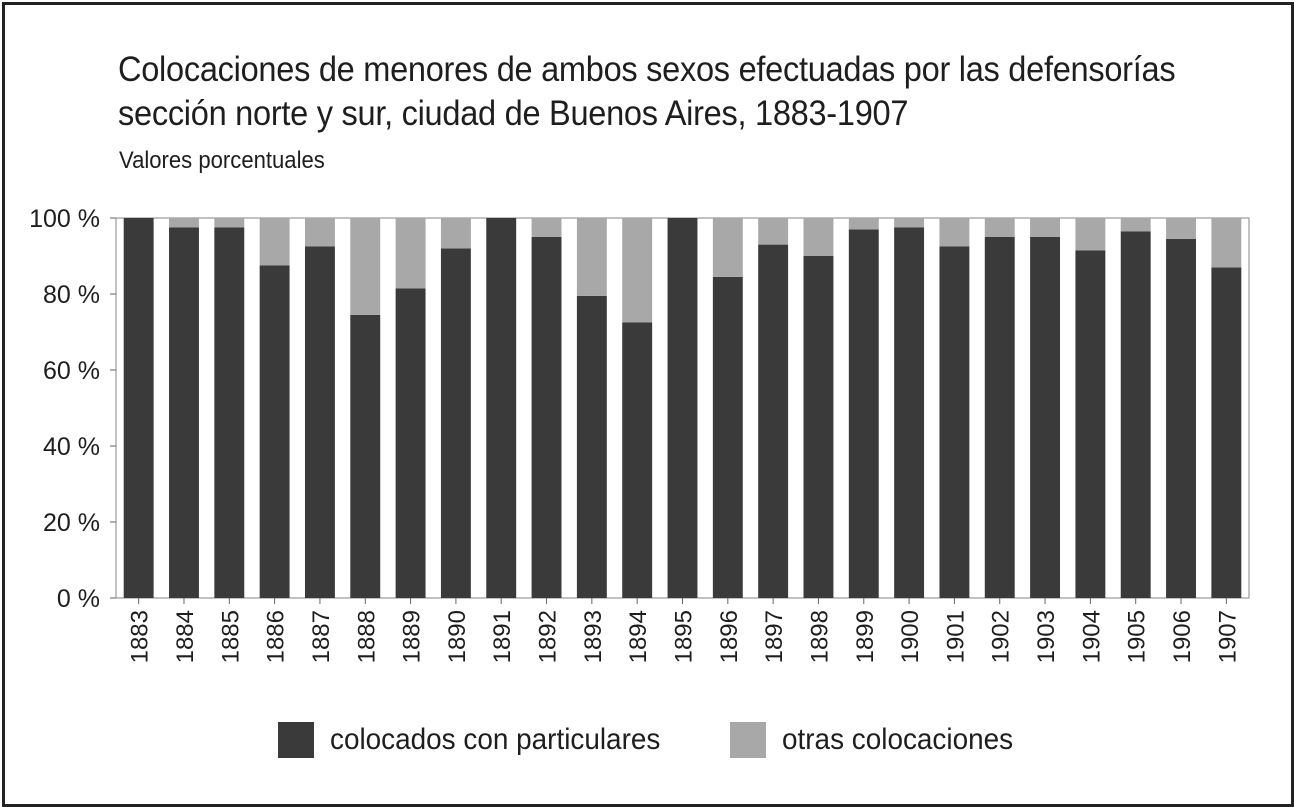 The image size is (1294, 807). Describe the element at coordinates (954, 232) in the screenshot. I see `bar-otras-1901` at that location.